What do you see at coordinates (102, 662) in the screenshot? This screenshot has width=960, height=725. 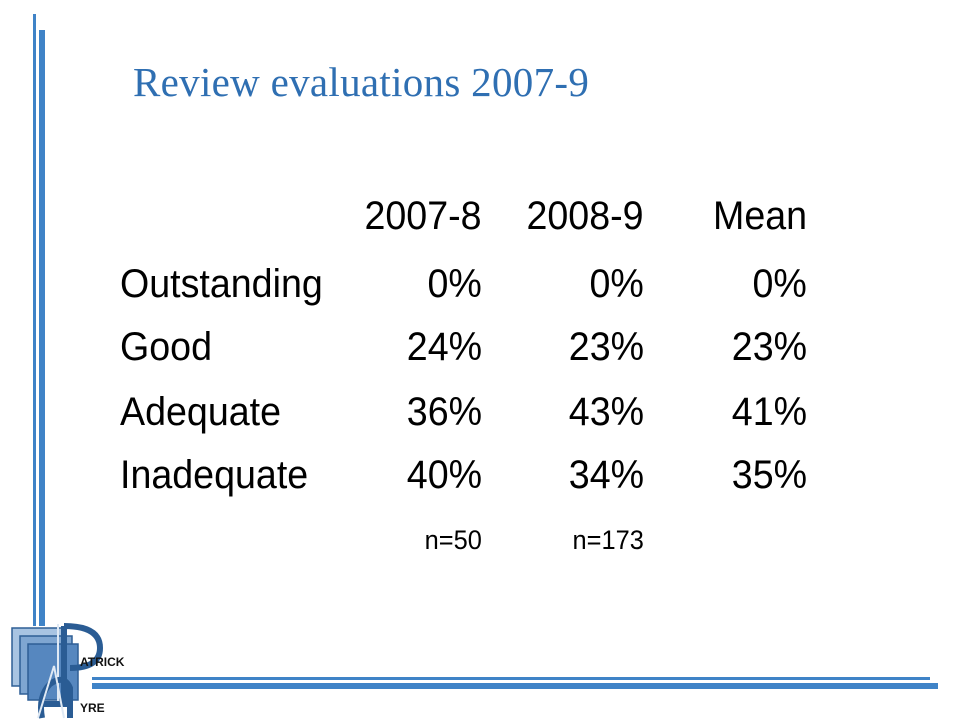 I see `logo-text-line1: ATRICK` at bounding box center [102, 662].